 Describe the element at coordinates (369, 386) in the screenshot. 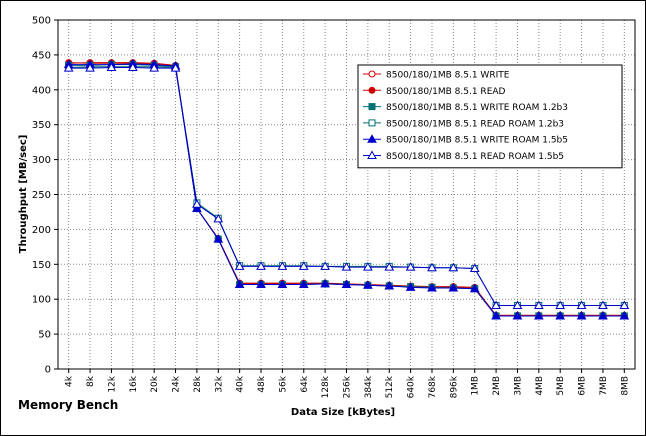

I see `x-tick-label: 384k` at that location.